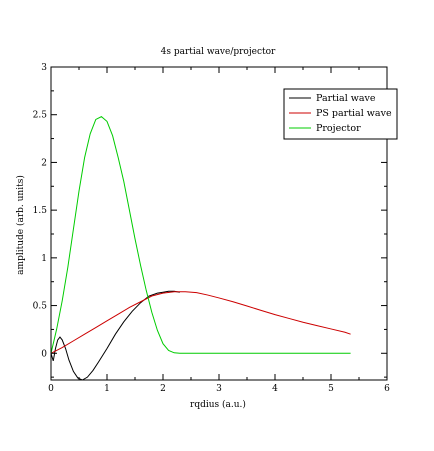 The image size is (434, 451). Describe the element at coordinates (218, 52) in the screenshot. I see `chart-title: 4s partial wave/projector` at that location.